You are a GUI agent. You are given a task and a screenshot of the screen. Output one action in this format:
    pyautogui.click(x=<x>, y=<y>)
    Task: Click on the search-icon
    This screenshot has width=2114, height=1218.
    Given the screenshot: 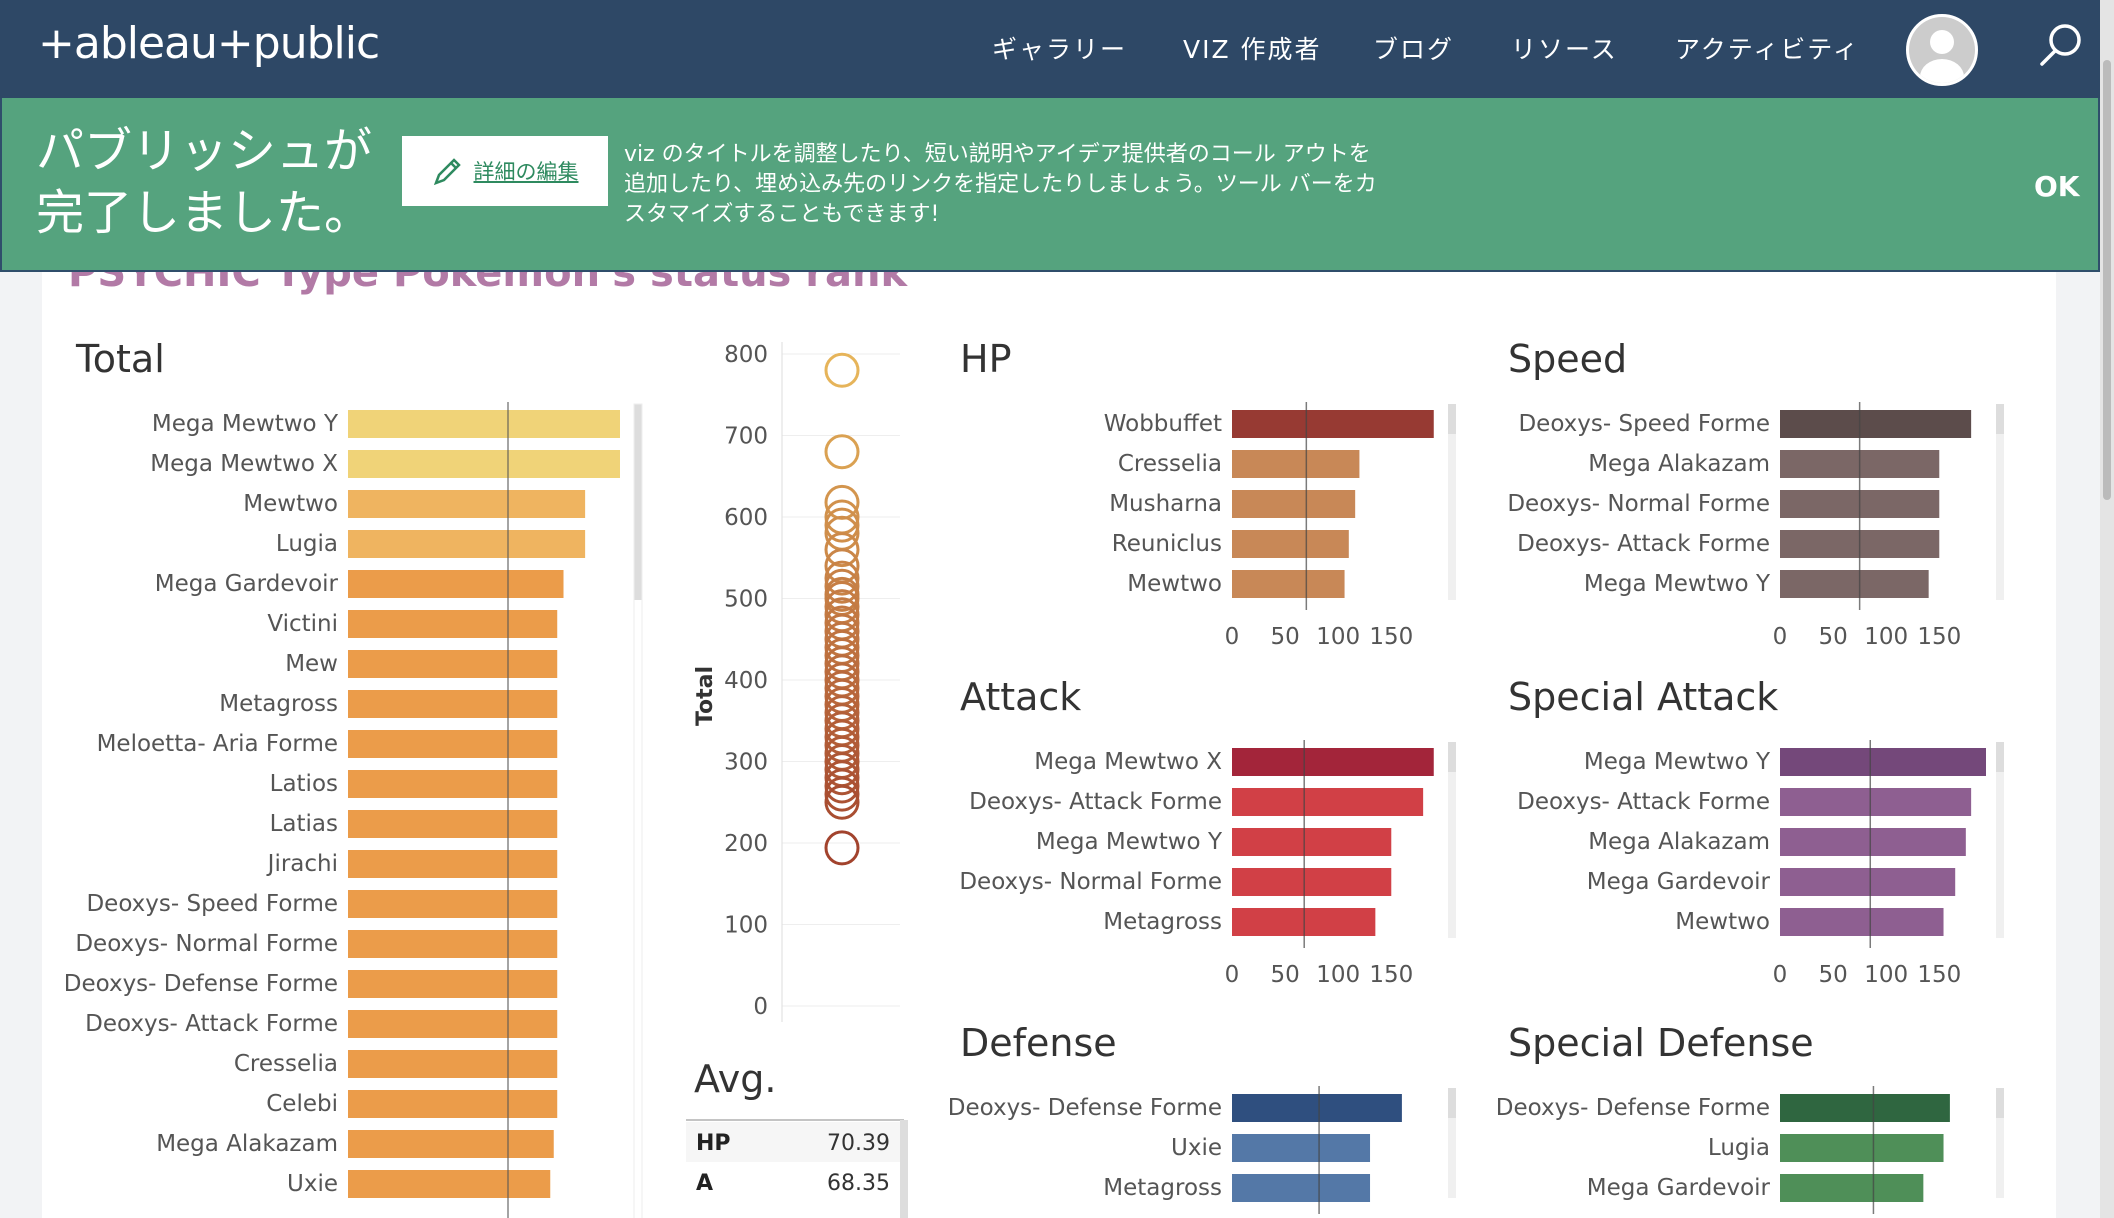 What is the action you would take?
    pyautogui.click(x=2061, y=45)
    